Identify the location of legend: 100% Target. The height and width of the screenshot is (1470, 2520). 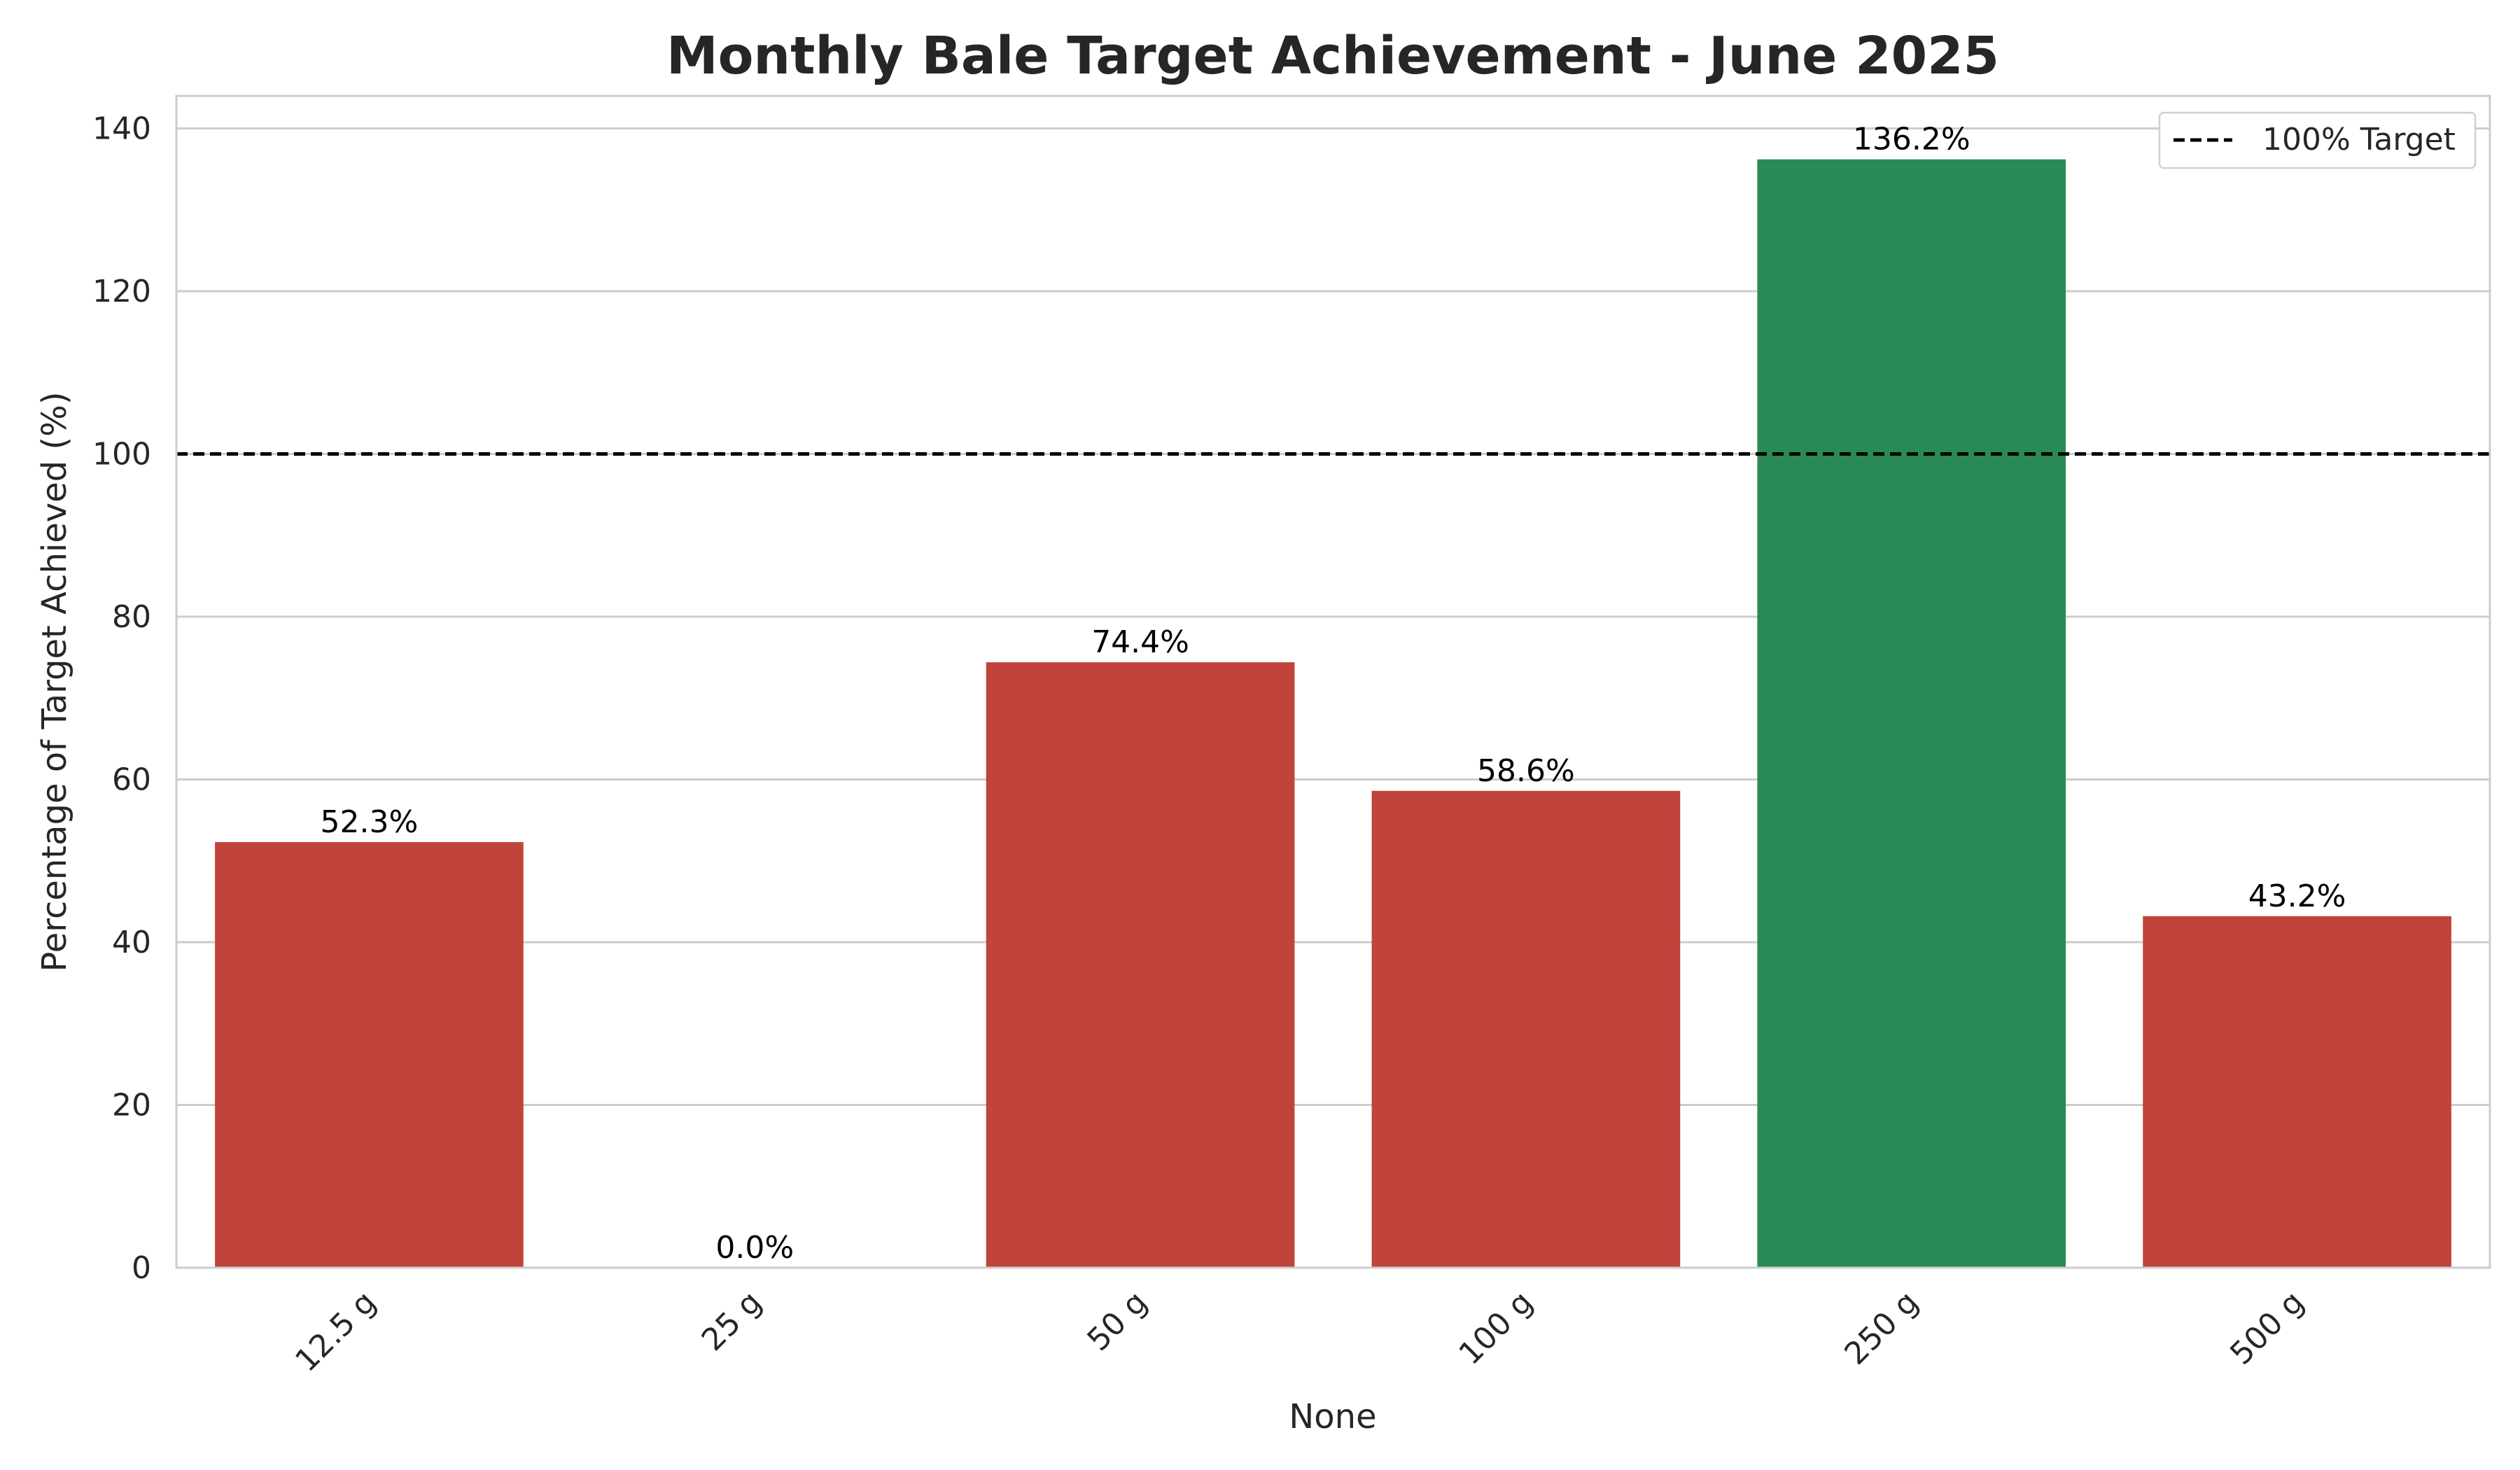
(2317, 140).